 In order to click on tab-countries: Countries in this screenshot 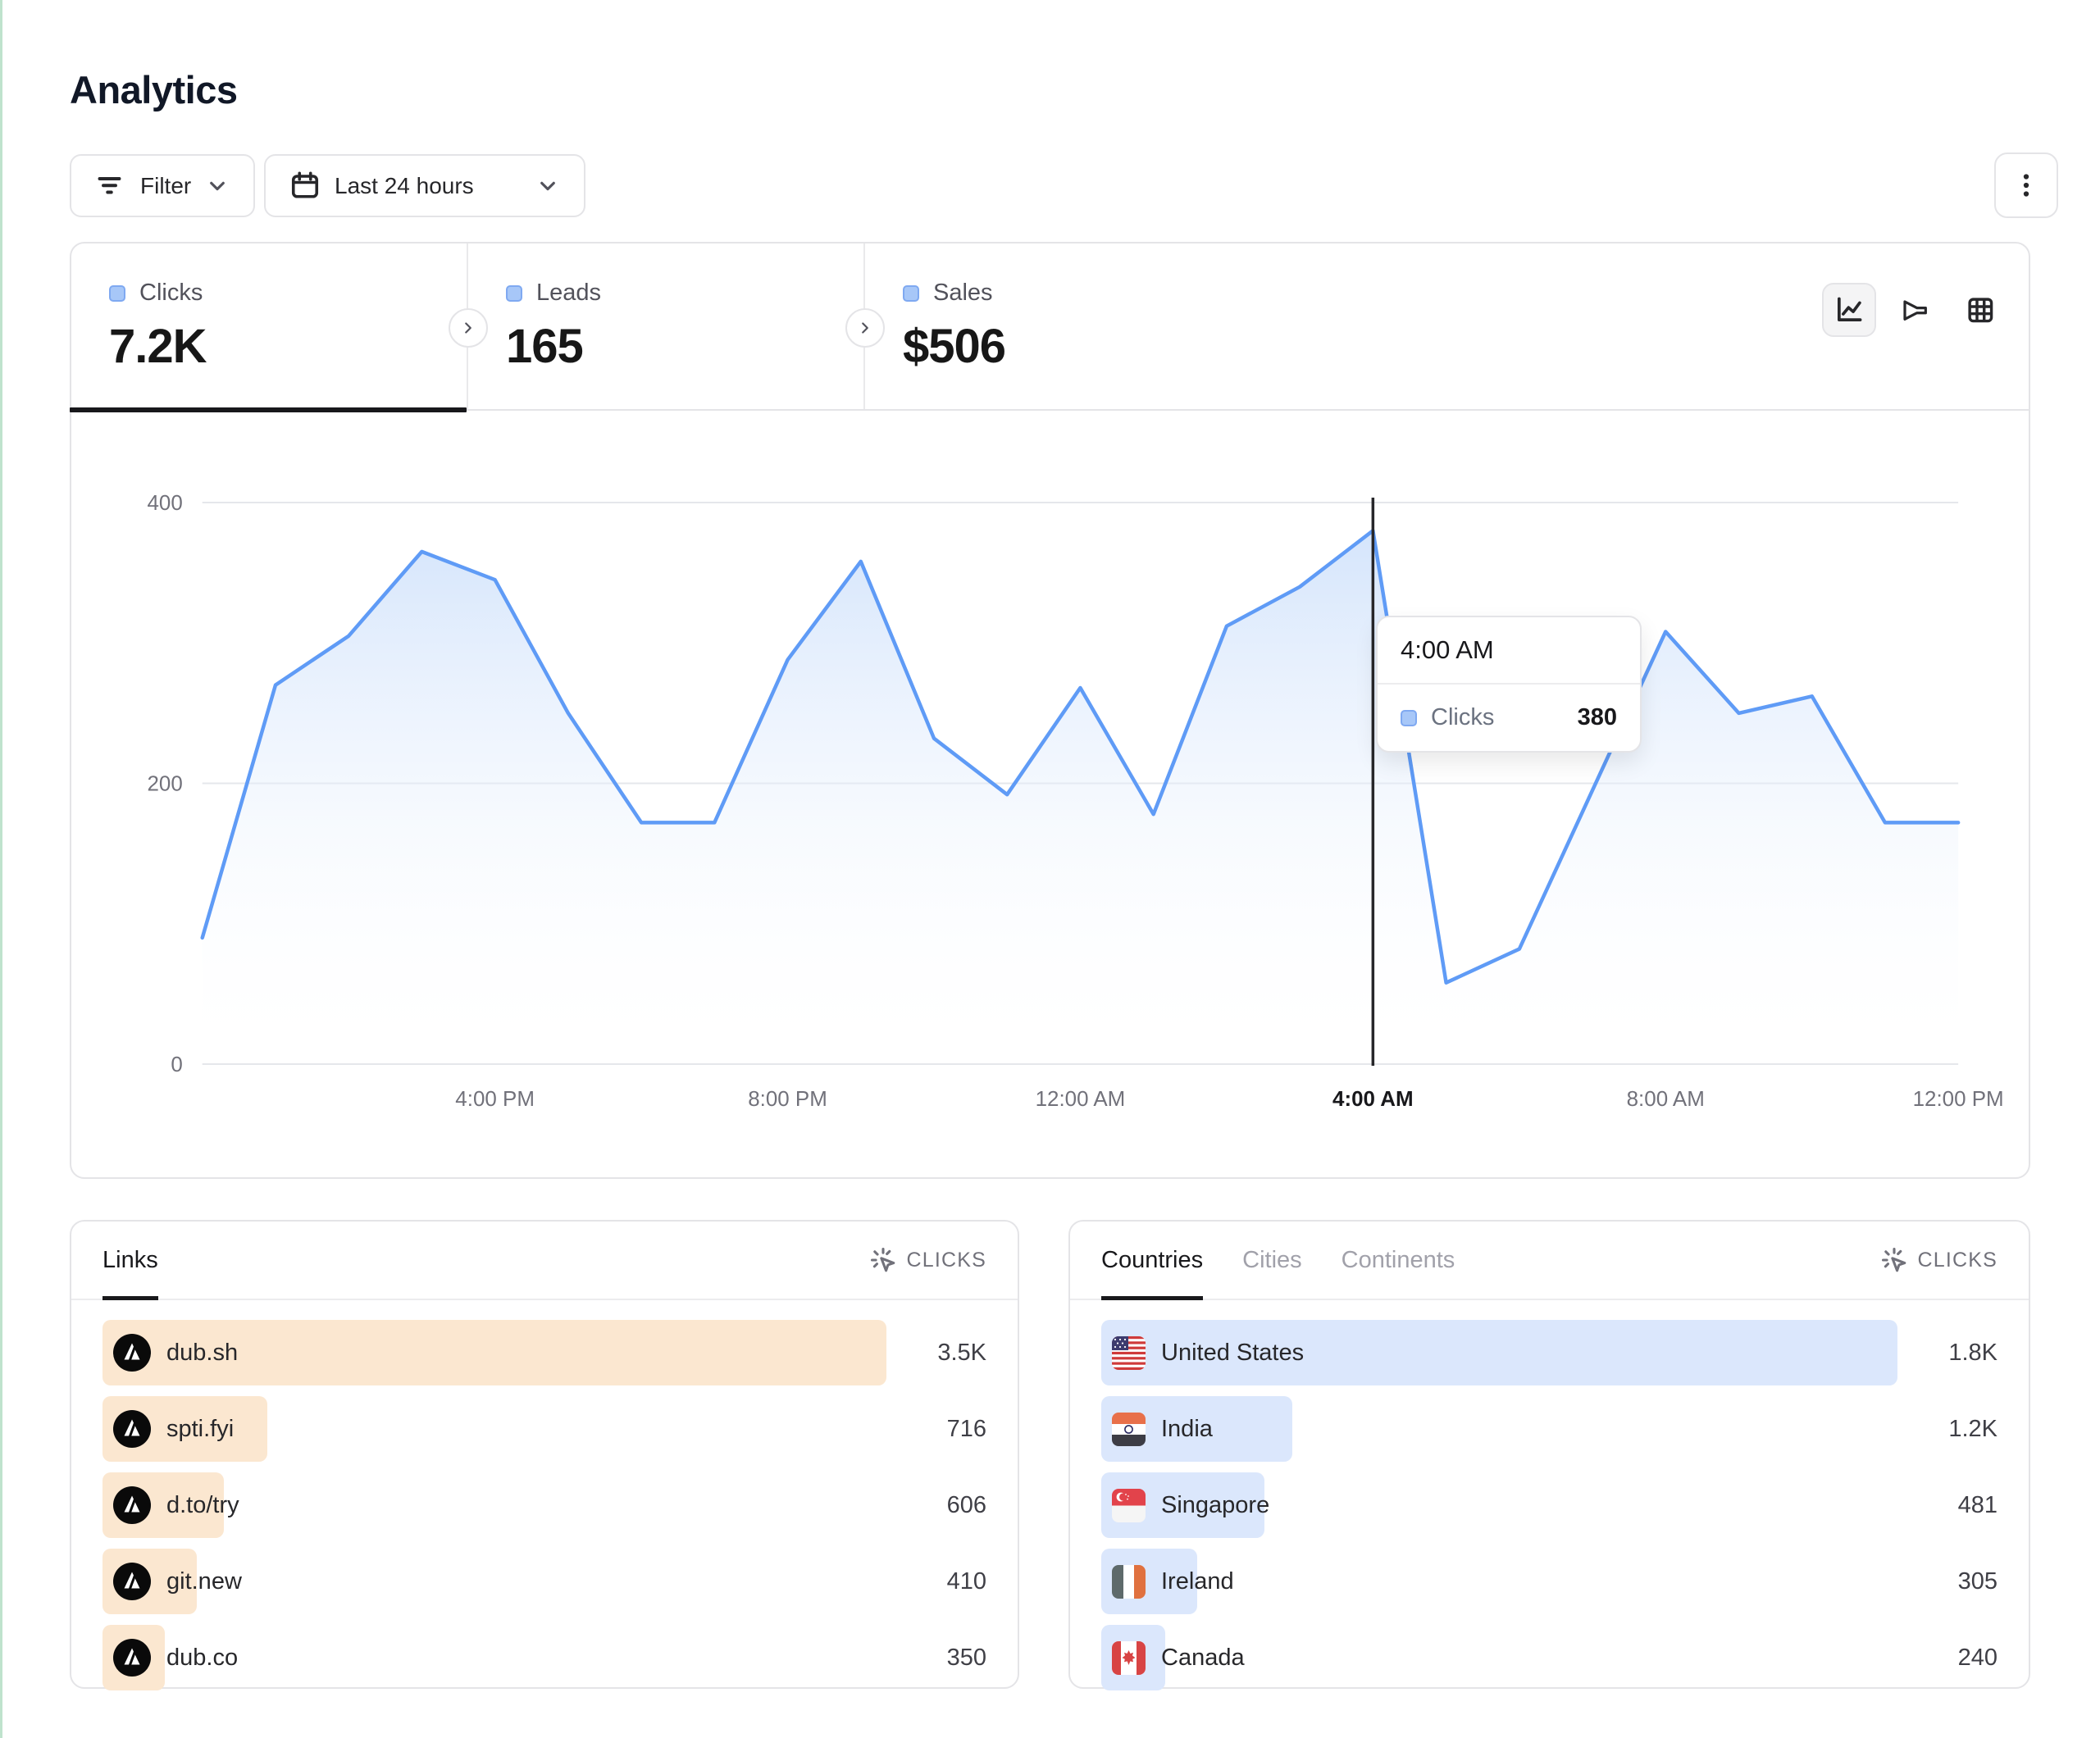, I will do `click(1152, 1261)`.